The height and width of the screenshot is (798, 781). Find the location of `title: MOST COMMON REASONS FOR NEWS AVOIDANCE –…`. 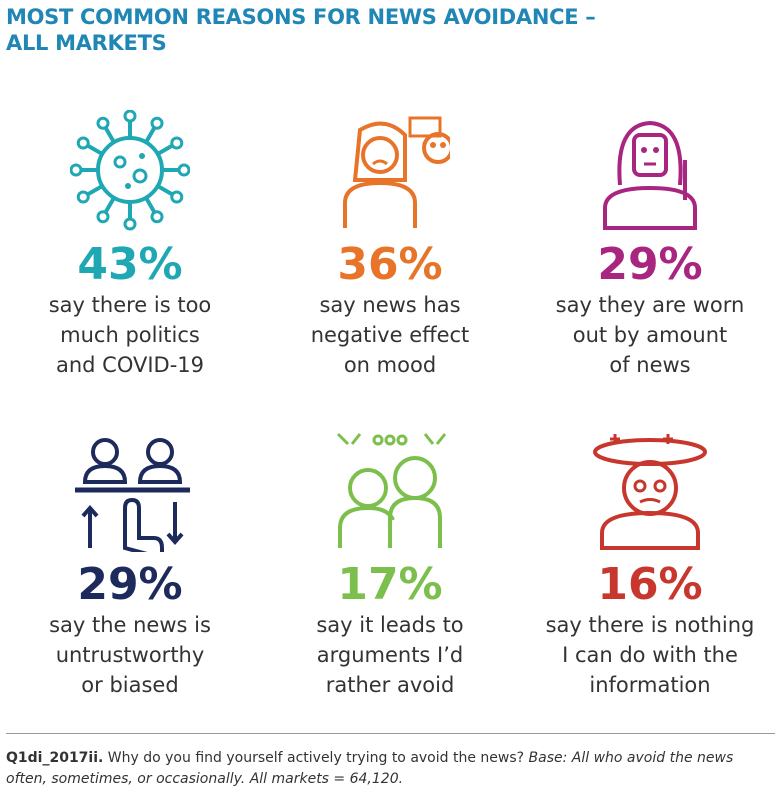

title: MOST COMMON REASONS FOR NEWS AVOIDANCE –… is located at coordinates (301, 30).